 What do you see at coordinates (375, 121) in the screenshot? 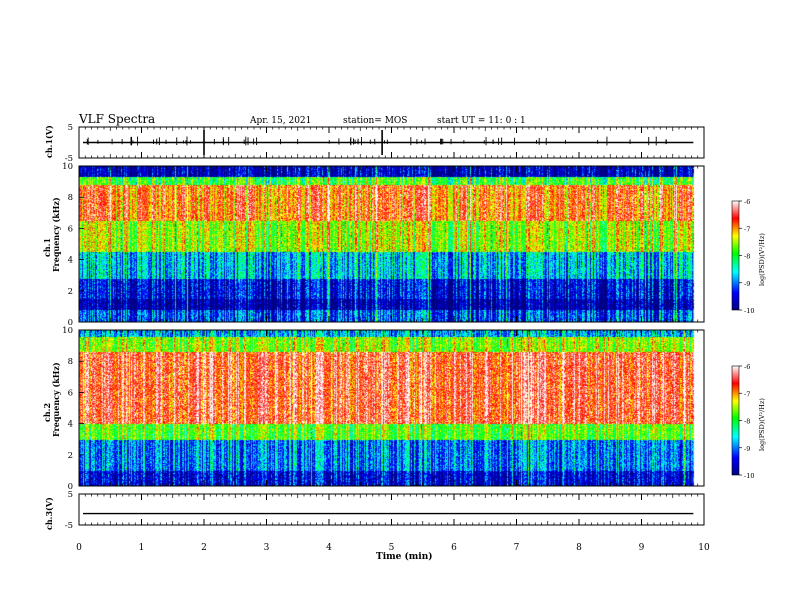
I see `station-label: station= MOS` at bounding box center [375, 121].